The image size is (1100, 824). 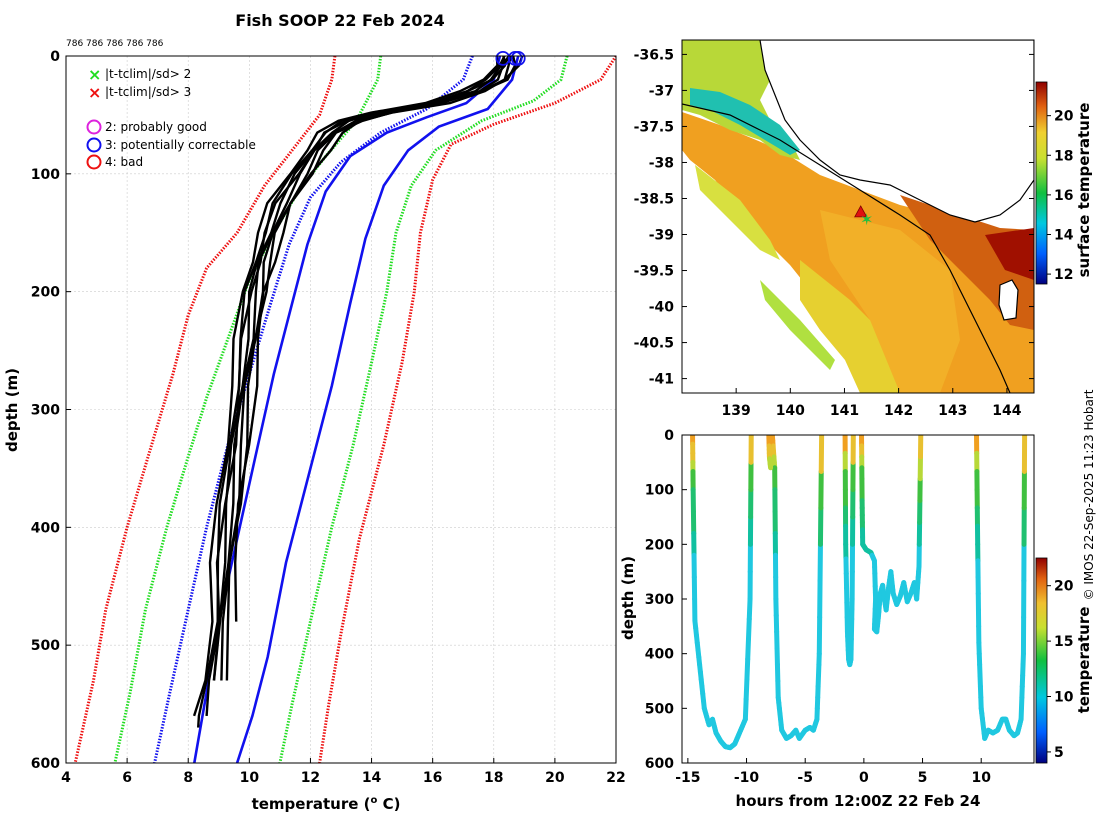 I want to click on legend-label: 4: bad, so click(x=124, y=162).